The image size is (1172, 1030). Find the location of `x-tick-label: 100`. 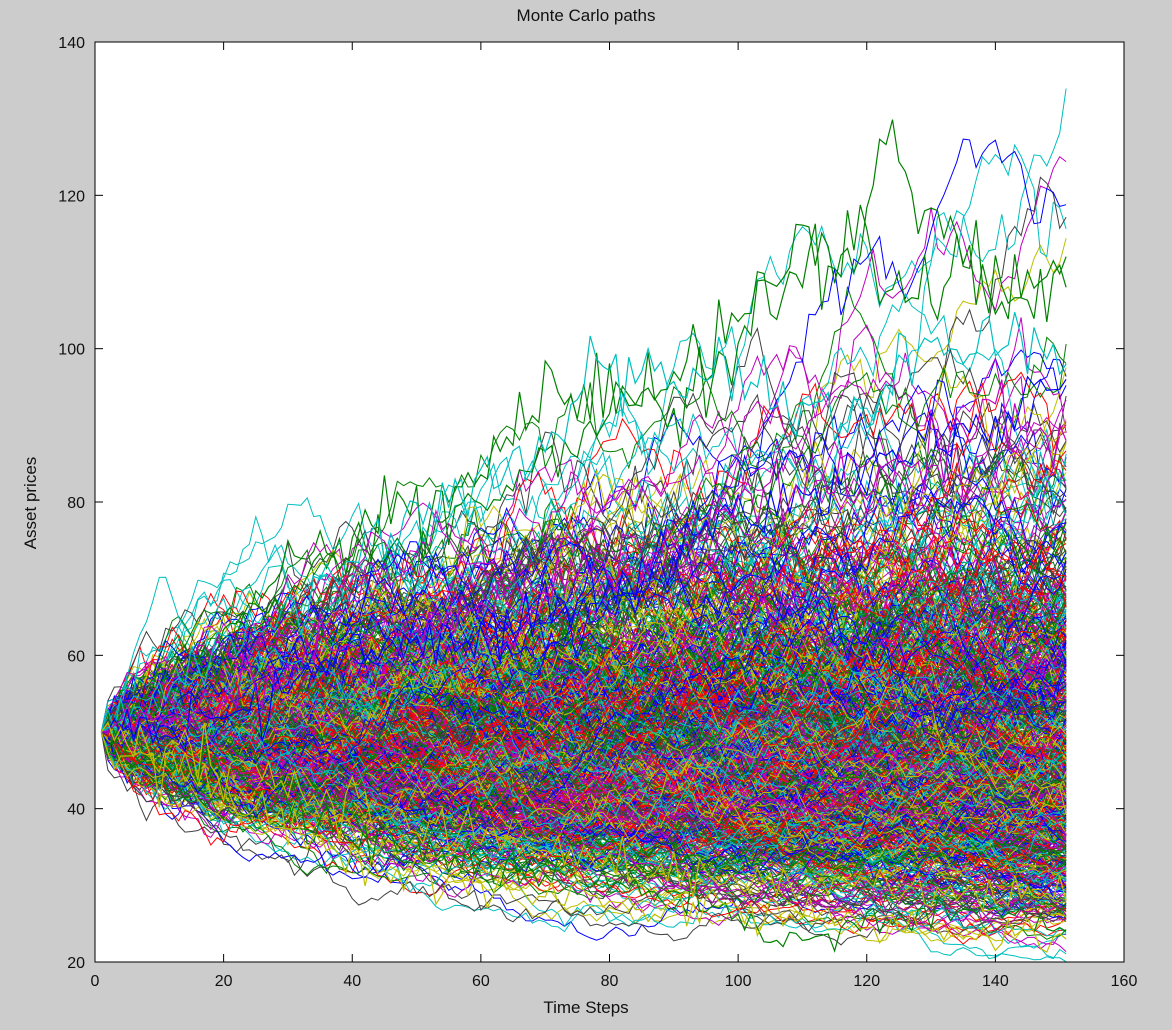

x-tick-label: 100 is located at coordinates (738, 981).